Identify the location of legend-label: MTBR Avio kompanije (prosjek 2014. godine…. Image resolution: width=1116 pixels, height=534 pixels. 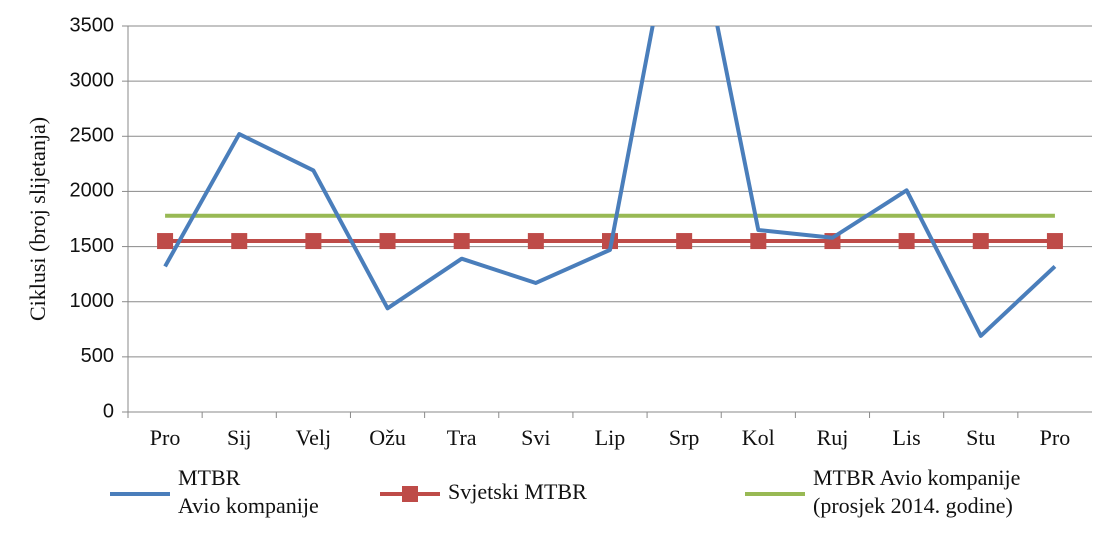
(916, 491).